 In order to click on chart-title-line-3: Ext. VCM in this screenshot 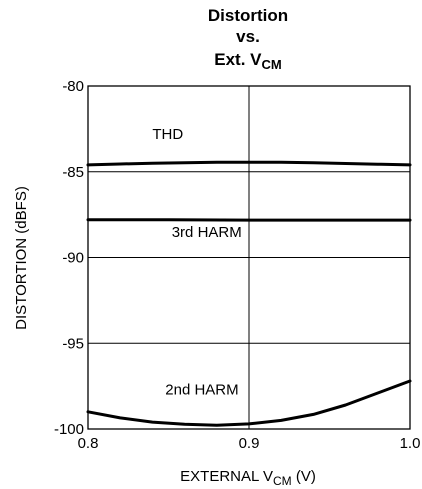, I will do `click(247, 61)`.